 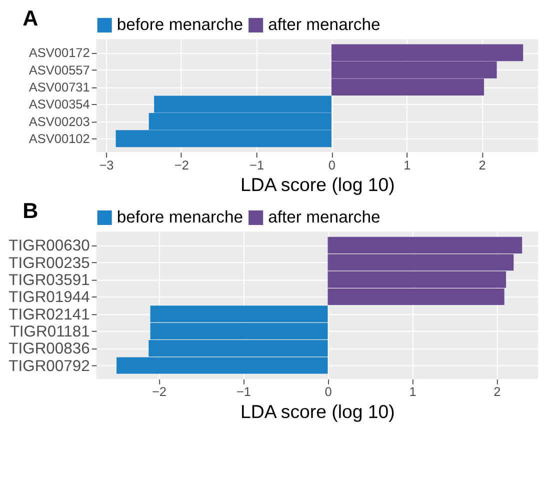 What do you see at coordinates (59, 138) in the screenshot?
I see `y-tick-label: ASV00102` at bounding box center [59, 138].